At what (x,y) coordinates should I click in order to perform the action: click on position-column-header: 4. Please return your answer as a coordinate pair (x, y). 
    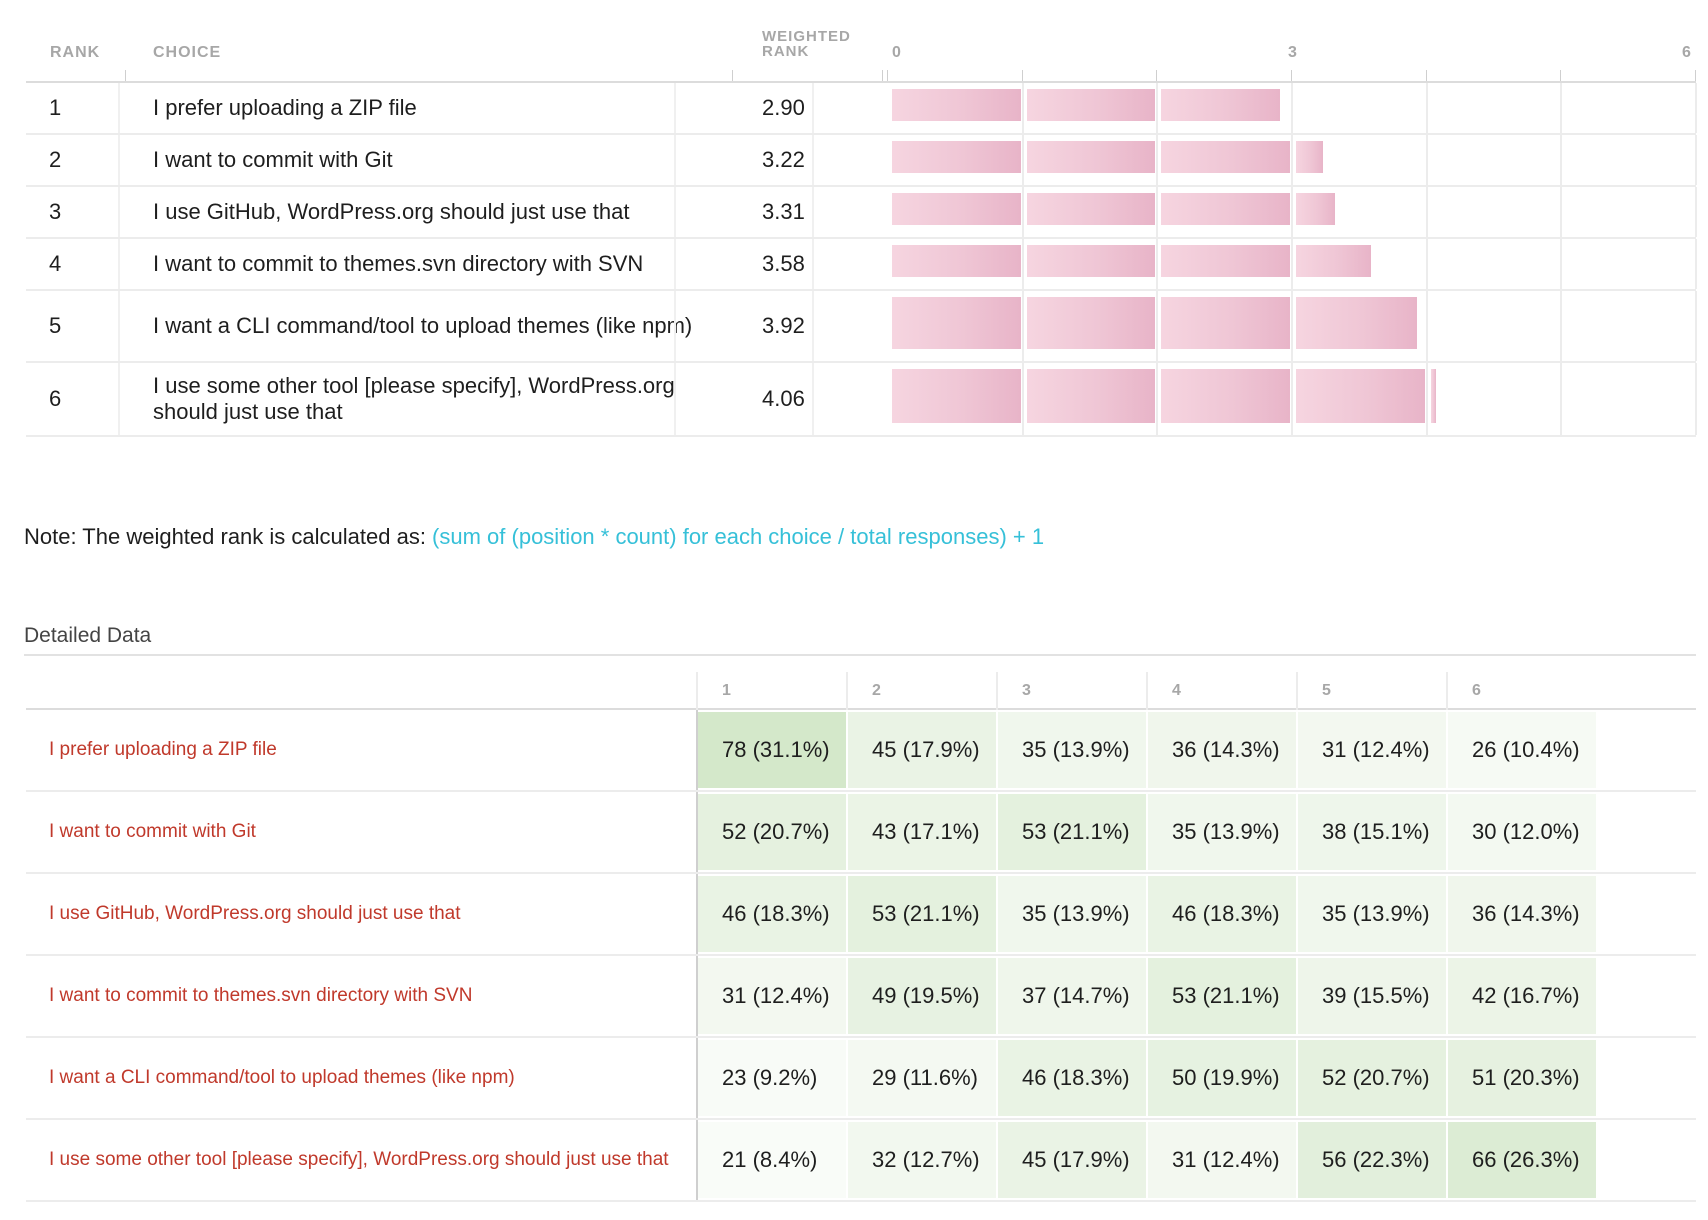
    Looking at the image, I should click on (1176, 690).